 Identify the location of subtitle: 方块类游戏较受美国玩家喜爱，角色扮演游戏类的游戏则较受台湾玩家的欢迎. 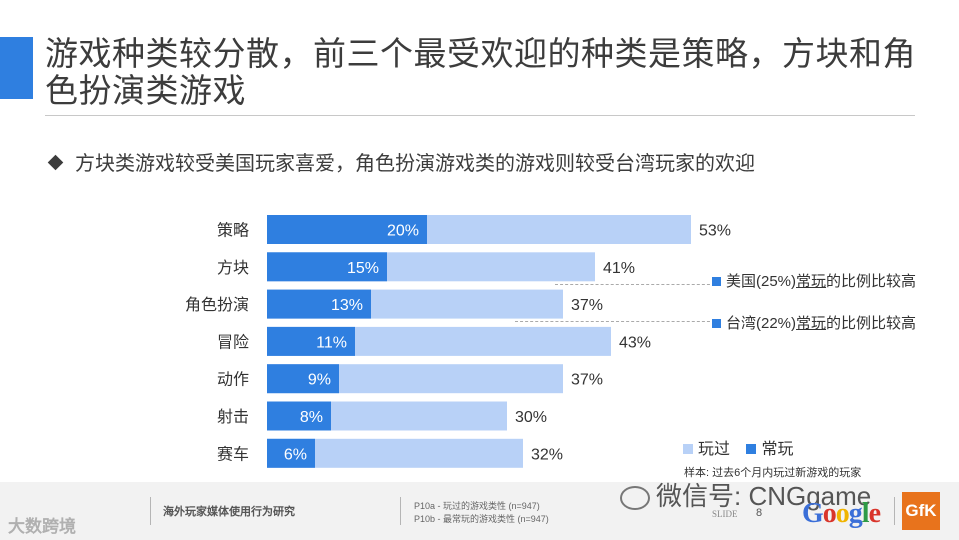
(401, 161).